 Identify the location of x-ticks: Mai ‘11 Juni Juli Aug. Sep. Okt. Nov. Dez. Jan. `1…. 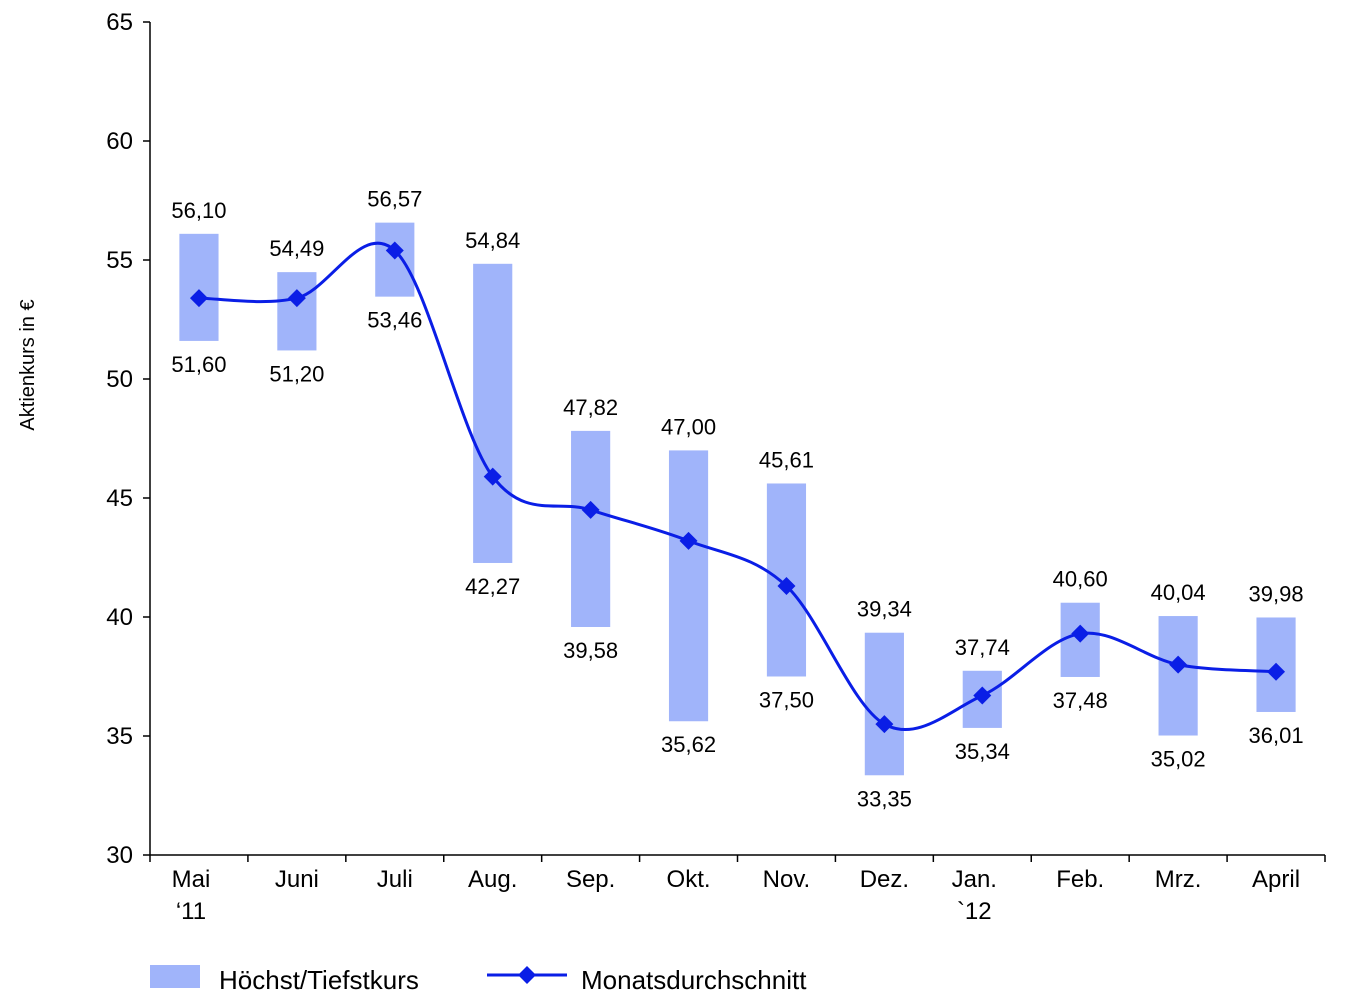
(737, 890).